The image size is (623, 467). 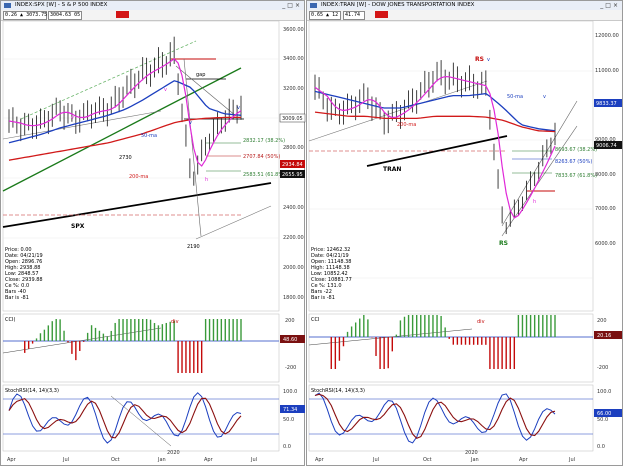 I want to click on spx-toolbar: 0.26 ▲ 3073.75 3004.63 05, so click(x=152, y=15).